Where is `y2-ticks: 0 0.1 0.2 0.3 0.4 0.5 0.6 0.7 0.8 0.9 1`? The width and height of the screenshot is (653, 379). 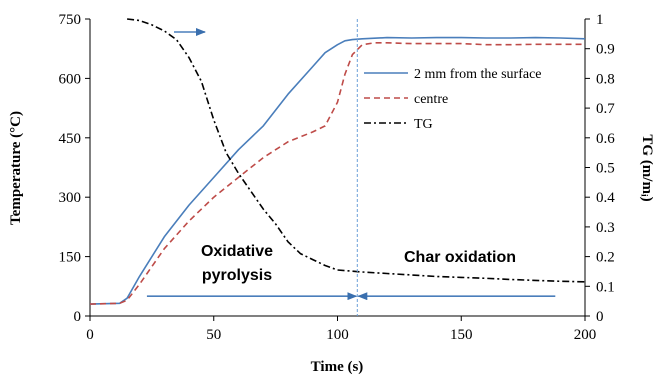 y2-ticks: 0 0.1 0.2 0.3 0.4 0.5 0.6 0.7 0.8 0.9 1 is located at coordinates (600, 168).